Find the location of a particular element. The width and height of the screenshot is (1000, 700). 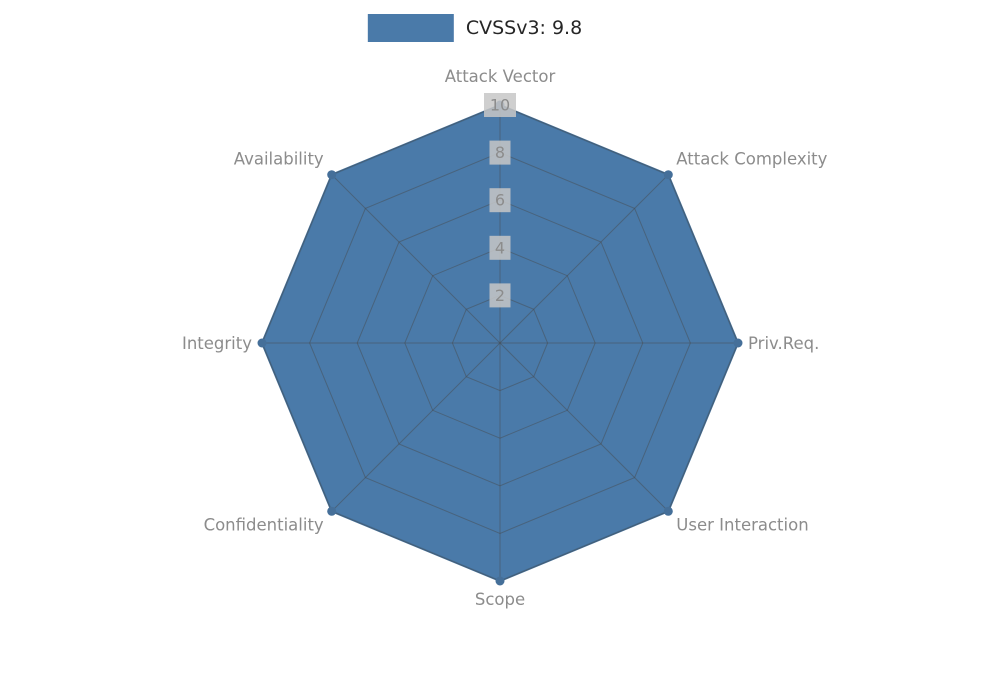

axis-label: Confidentiality is located at coordinates (264, 524).